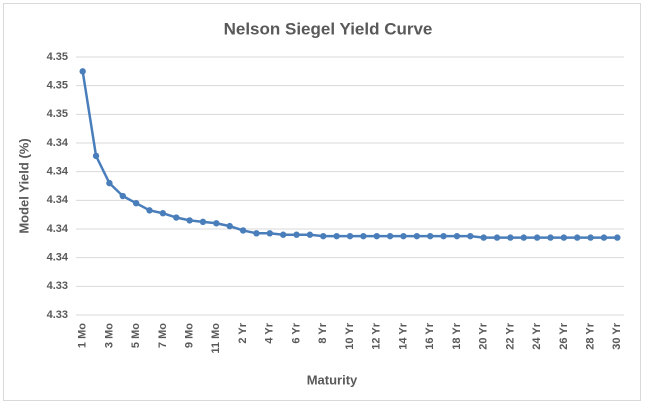 The image size is (646, 406). Describe the element at coordinates (484, 335) in the screenshot. I see `x-tick-label: 20 Yr` at that location.